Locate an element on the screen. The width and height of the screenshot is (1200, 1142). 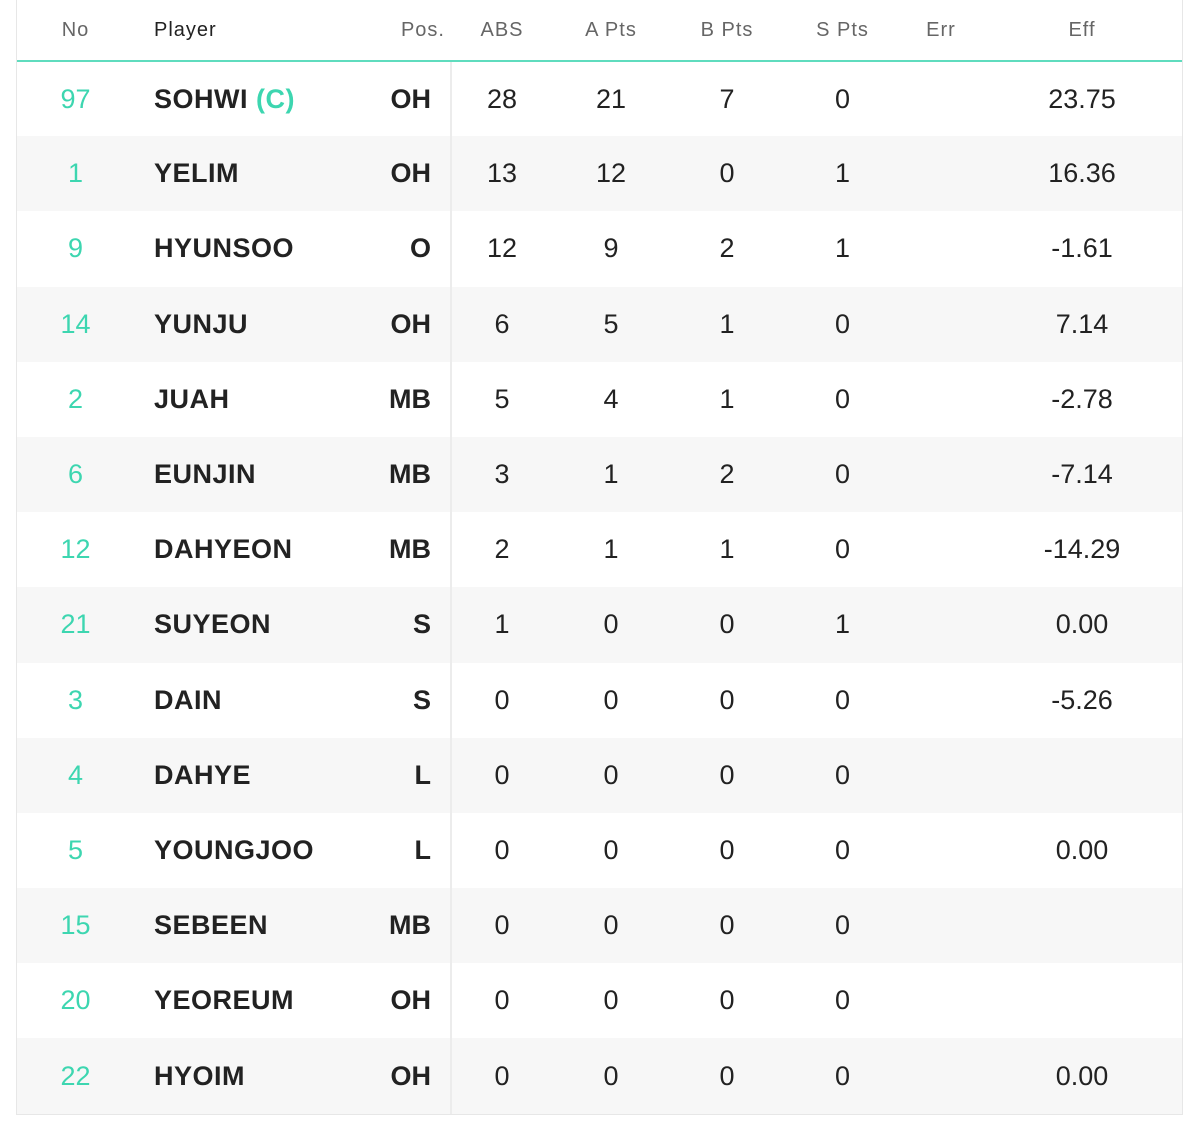
player-name: YEOREUM is located at coordinates (224, 1000).